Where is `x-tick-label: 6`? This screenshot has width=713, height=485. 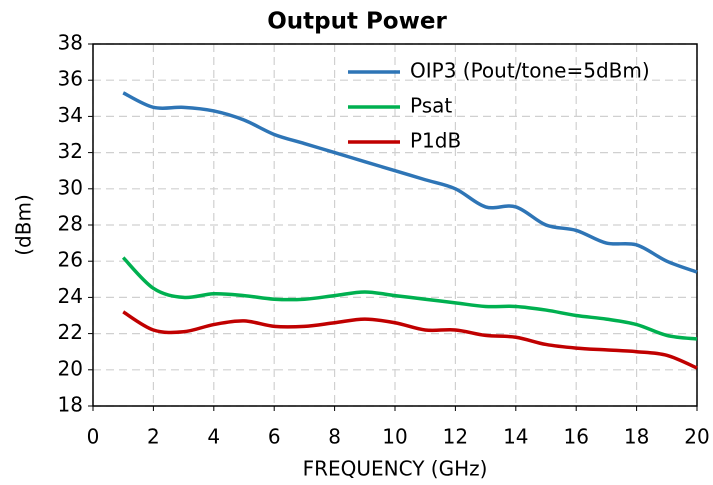
x-tick-label: 6 is located at coordinates (274, 437).